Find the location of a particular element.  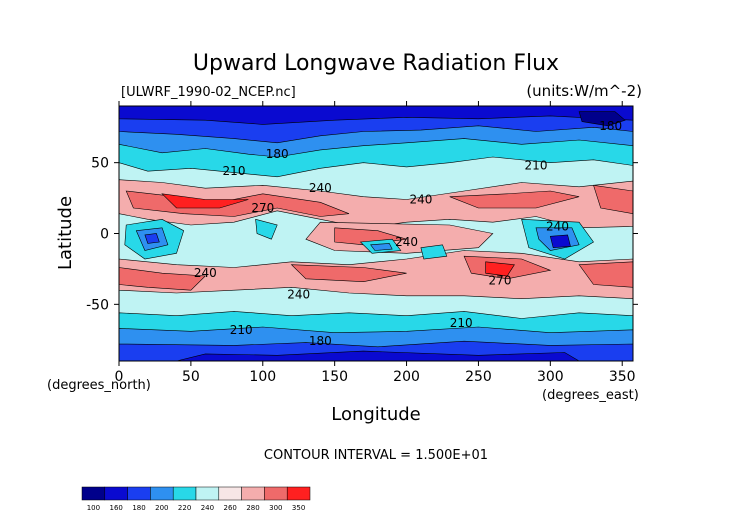

x-axis-label: Longitude is located at coordinates (376, 414).